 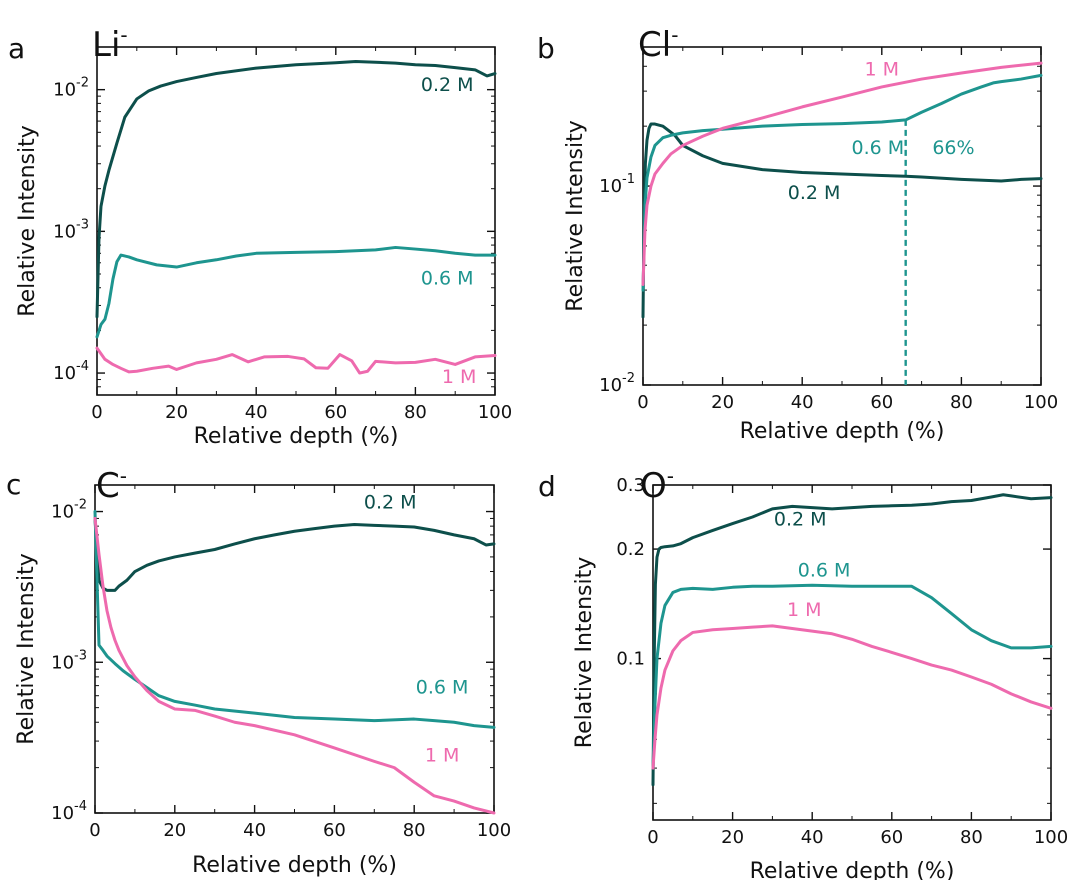 What do you see at coordinates (657, 485) in the screenshot?
I see `ion-label: O-` at bounding box center [657, 485].